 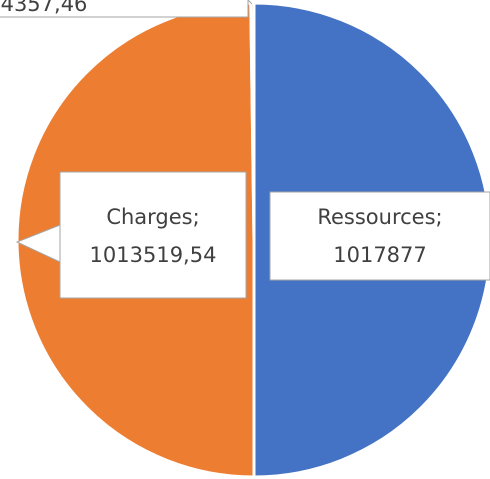 I want to click on data-label-category: Charges;, so click(x=152, y=217).